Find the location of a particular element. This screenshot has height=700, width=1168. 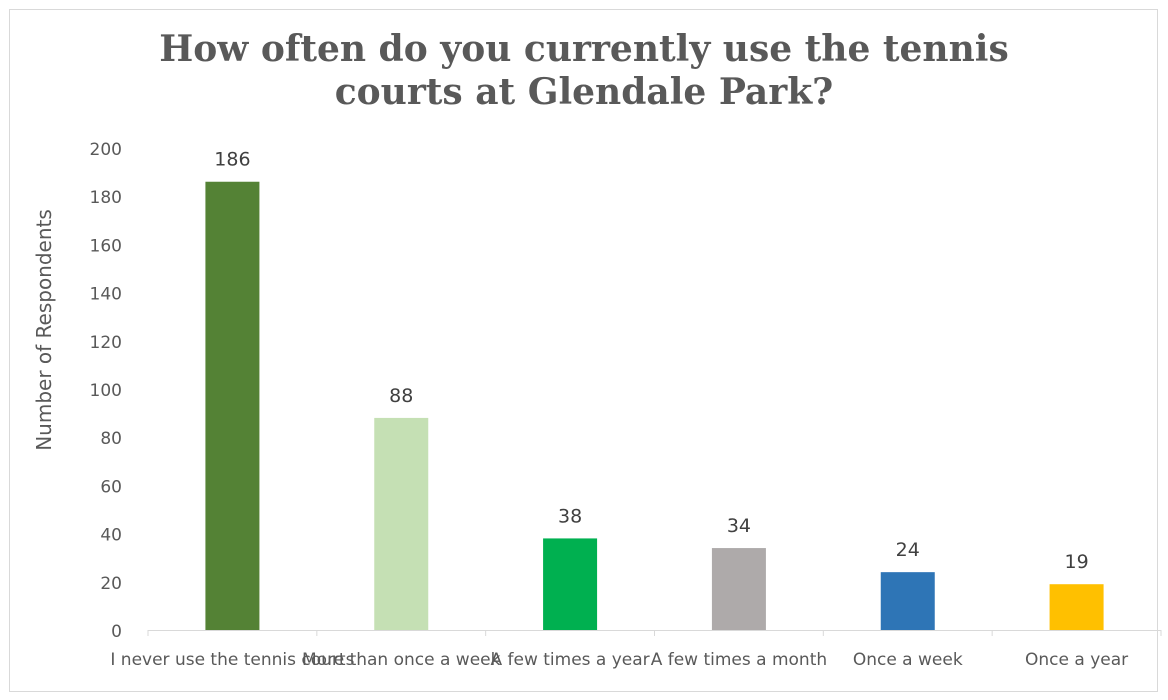

data-label: 19 is located at coordinates (1076, 562).